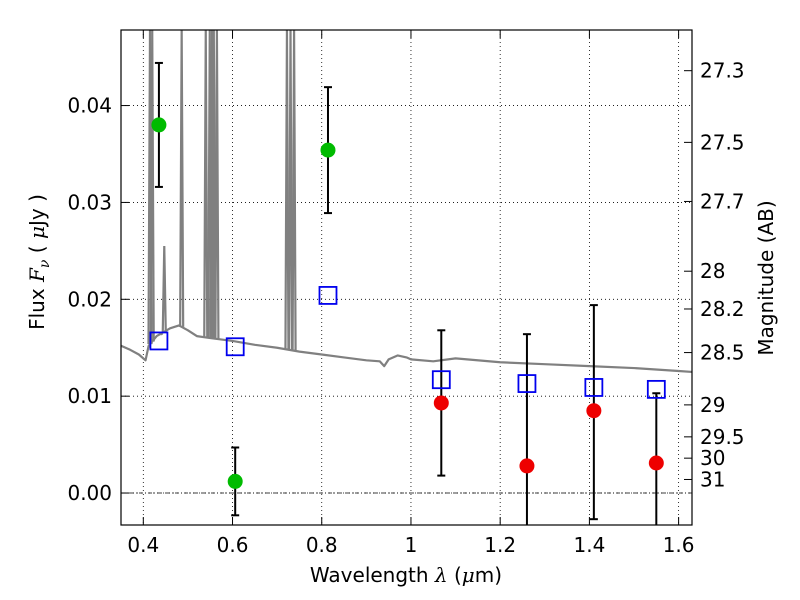 The width and height of the screenshot is (800, 600). What do you see at coordinates (406, 575) in the screenshot?
I see `x-axis-label: Wavelength λ (μm)` at bounding box center [406, 575].